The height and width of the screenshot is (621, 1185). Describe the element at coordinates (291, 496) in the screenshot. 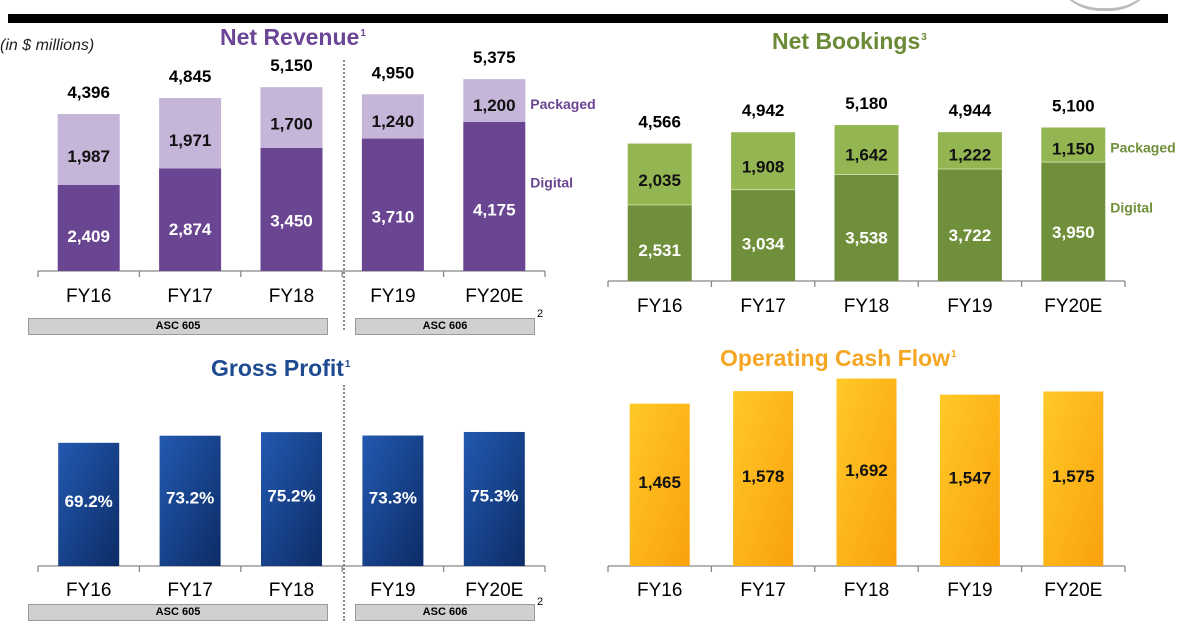

I see `gross-value-label: 75.2%` at that location.